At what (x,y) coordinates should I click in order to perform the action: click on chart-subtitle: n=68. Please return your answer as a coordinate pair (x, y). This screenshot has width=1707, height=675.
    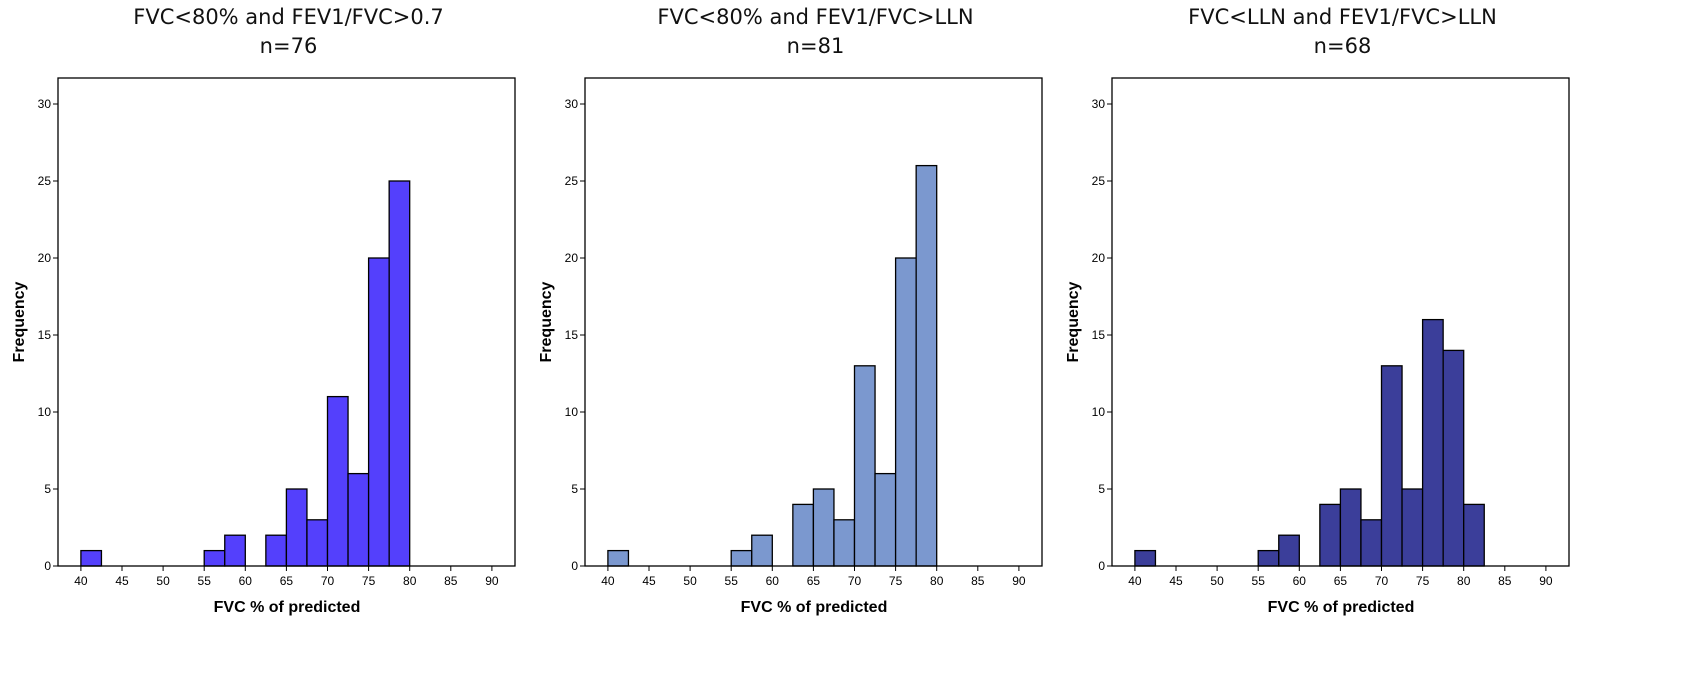
    Looking at the image, I should click on (1343, 46).